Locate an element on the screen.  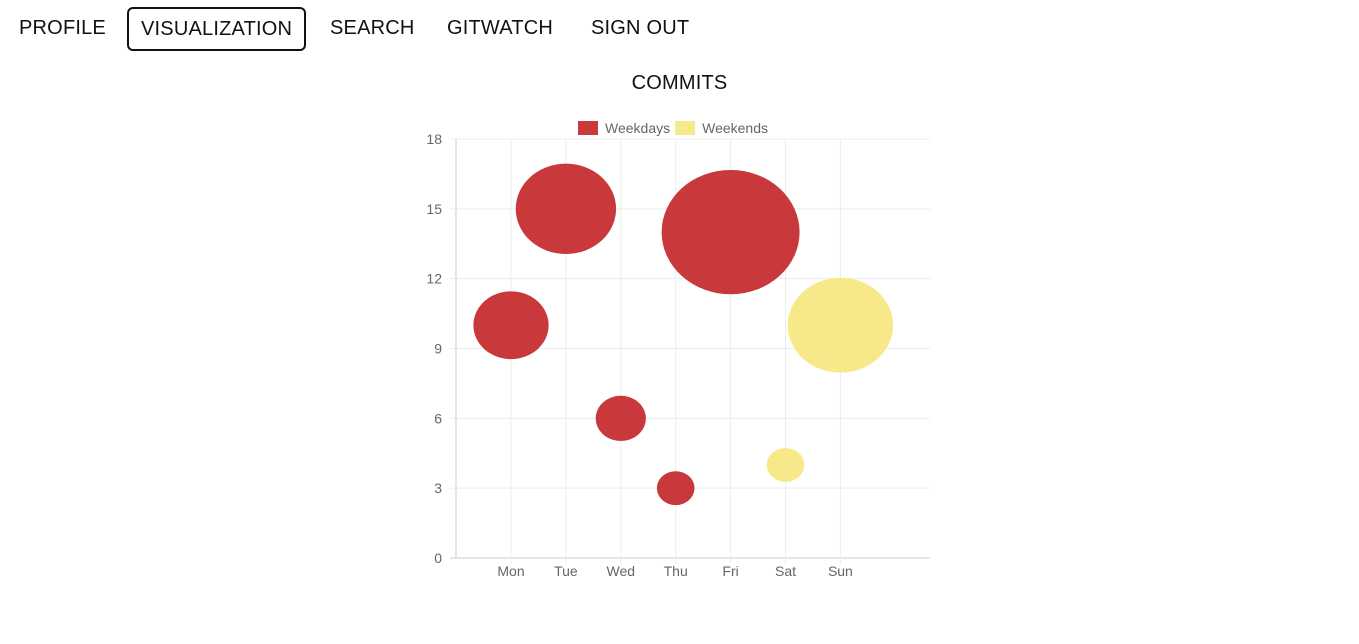
y-tick-label: 0 is located at coordinates (438, 558).